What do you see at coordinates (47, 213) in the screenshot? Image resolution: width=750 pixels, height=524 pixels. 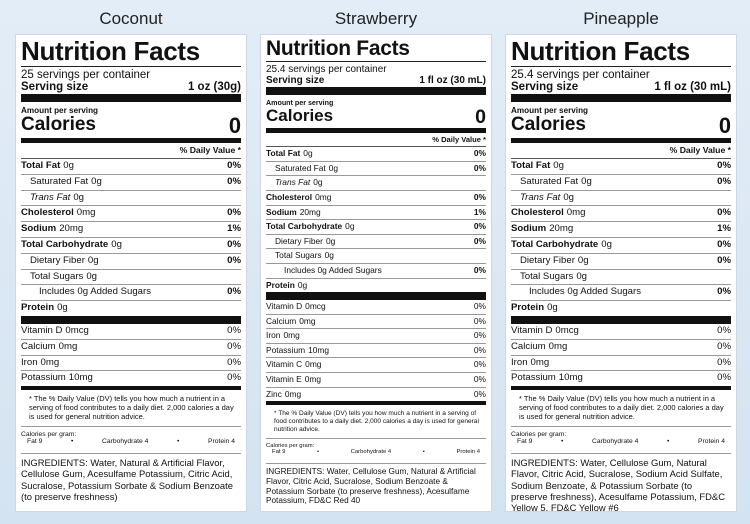 I see `nutrient-name: Cholesterol` at bounding box center [47, 213].